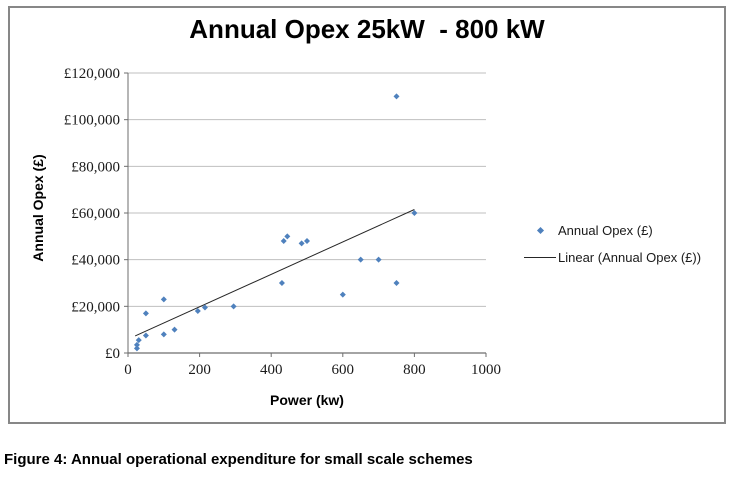 Image resolution: width=751 pixels, height=478 pixels. What do you see at coordinates (343, 370) in the screenshot?
I see `x-tick-label: 600` at bounding box center [343, 370].